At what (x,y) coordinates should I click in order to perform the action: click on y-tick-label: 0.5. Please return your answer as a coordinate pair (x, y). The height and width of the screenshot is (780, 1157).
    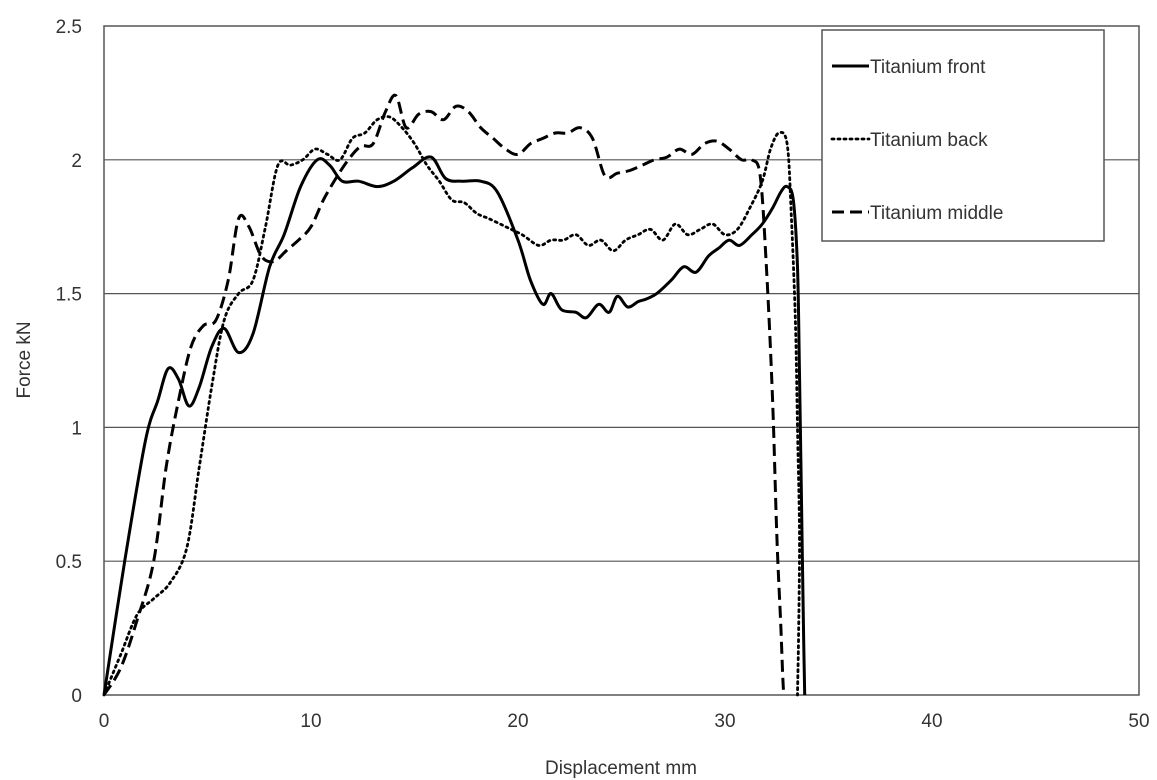
    Looking at the image, I should click on (69, 562).